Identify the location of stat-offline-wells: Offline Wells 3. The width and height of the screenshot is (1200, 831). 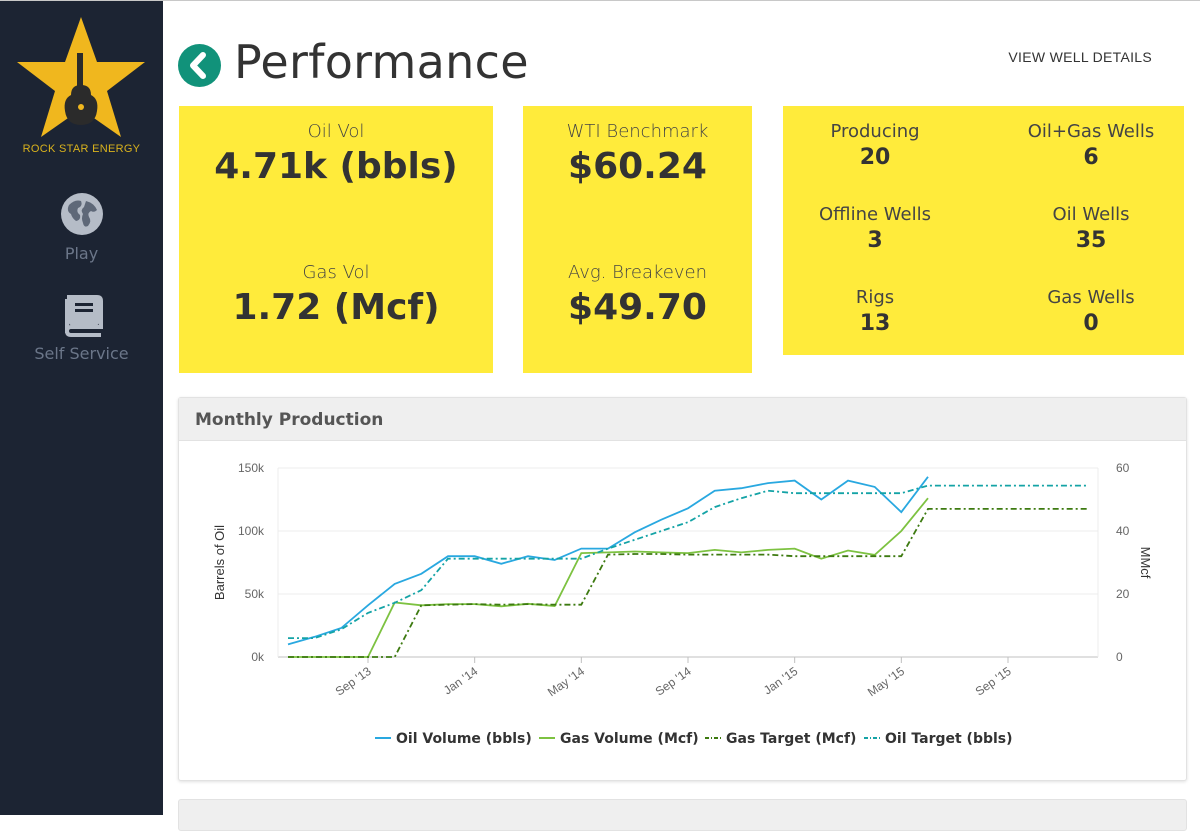
(875, 228).